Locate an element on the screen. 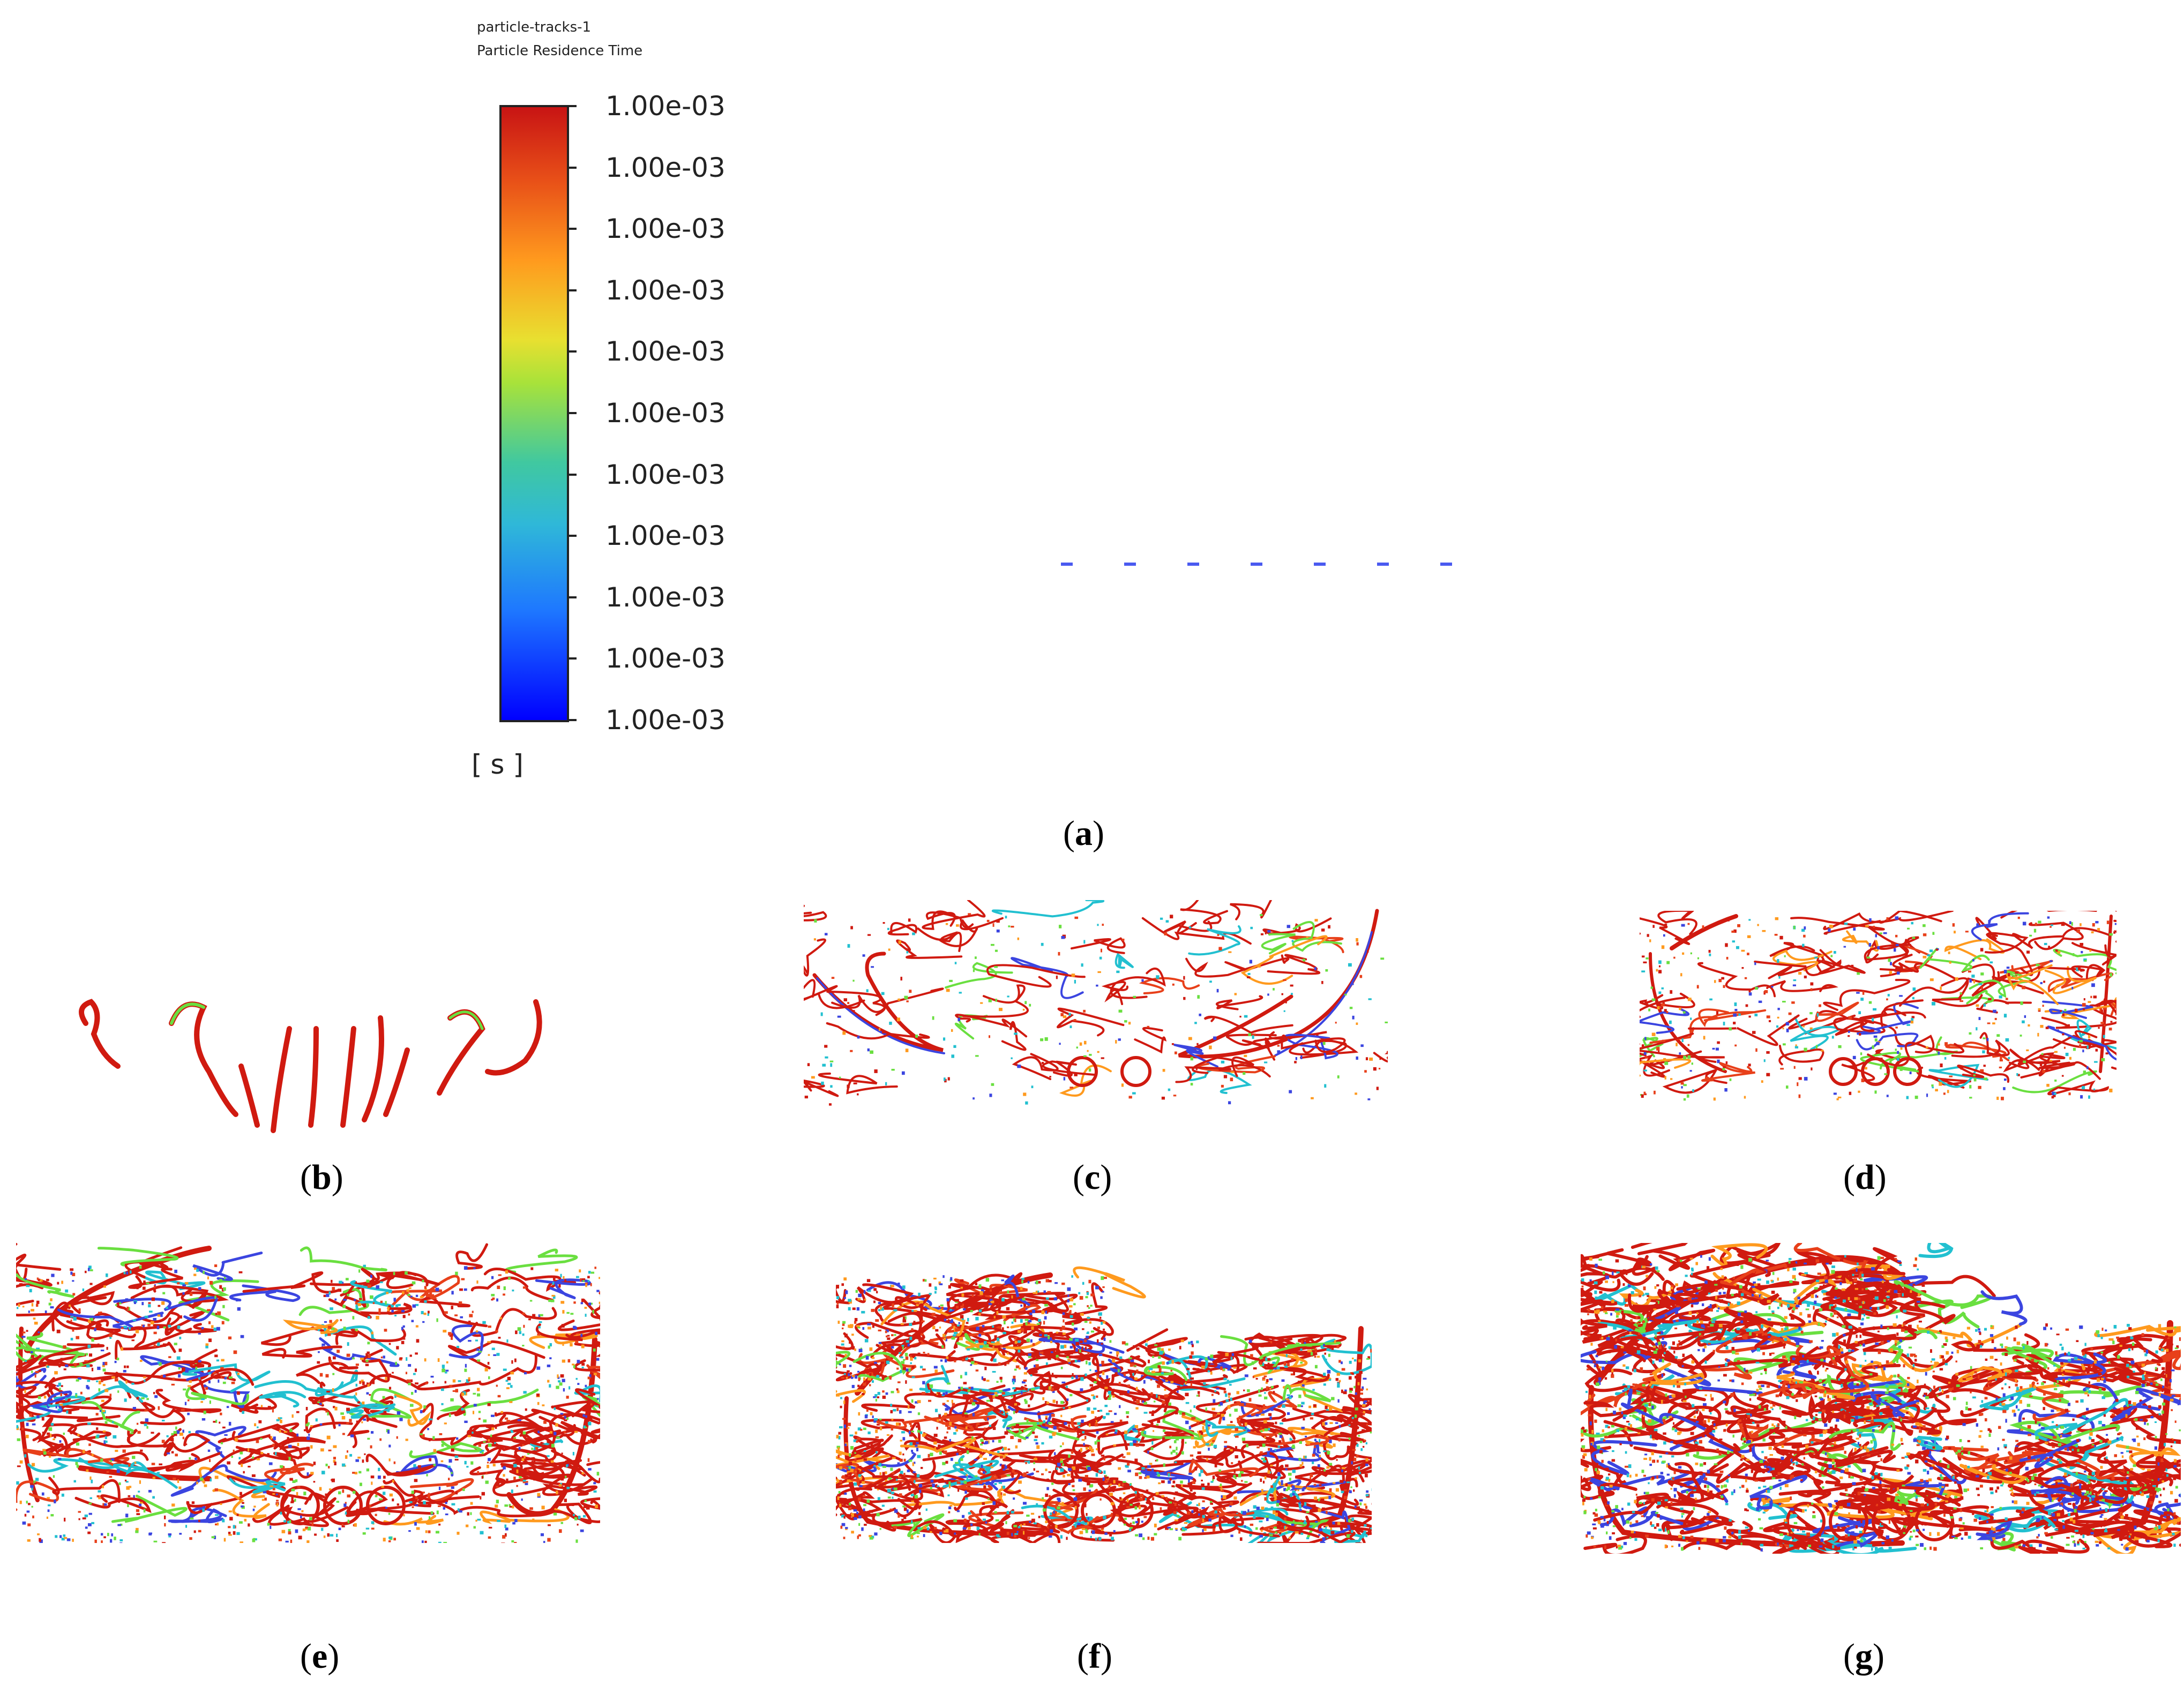 The height and width of the screenshot is (1693, 2184). injector-mark is located at coordinates (1256, 564).